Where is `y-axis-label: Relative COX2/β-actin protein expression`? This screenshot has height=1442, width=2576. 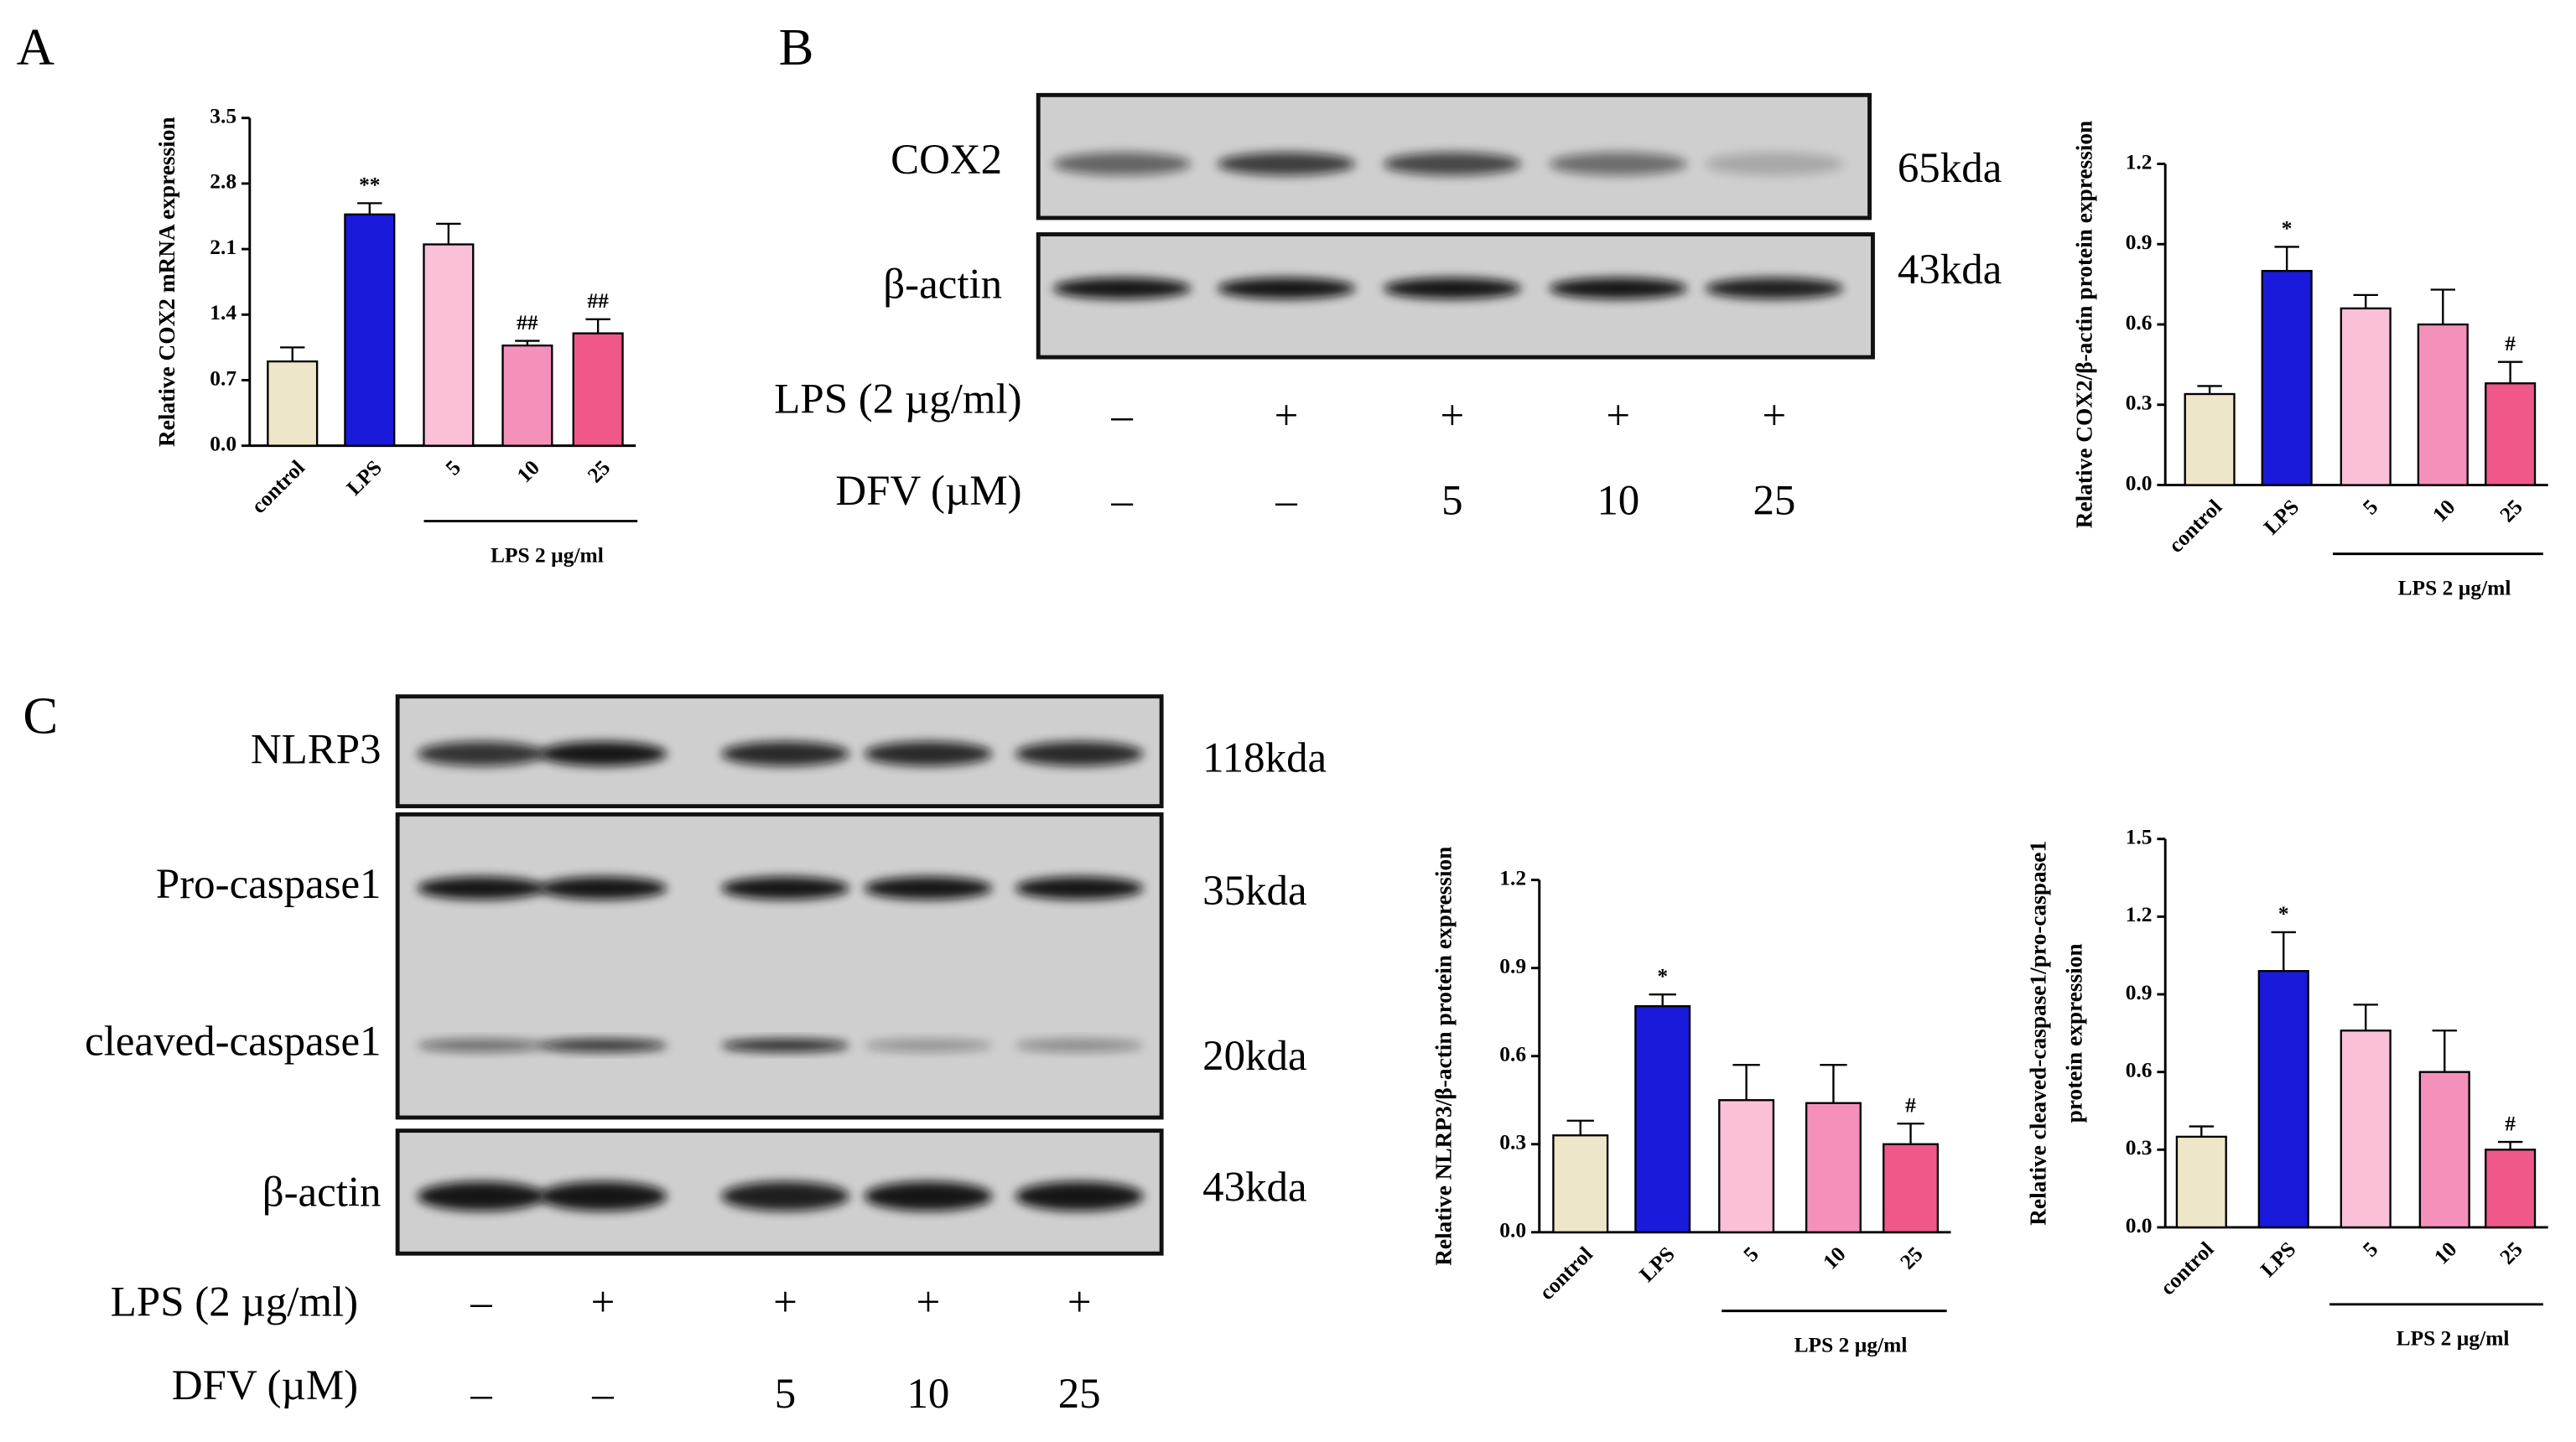
y-axis-label: Relative COX2/β-actin protein expression is located at coordinates (2083, 325).